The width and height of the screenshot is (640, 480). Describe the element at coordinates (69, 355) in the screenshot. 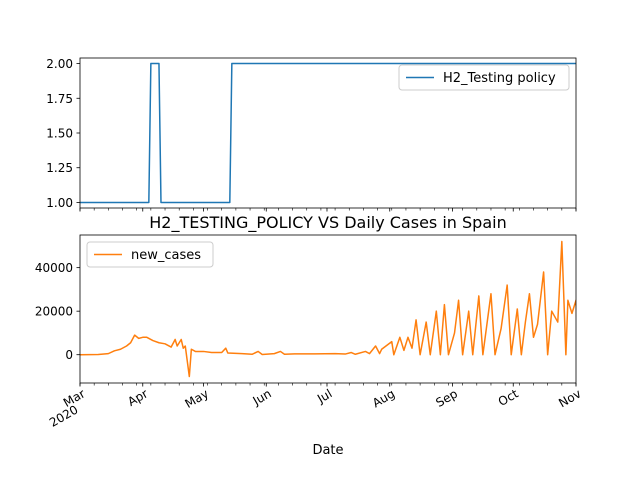

I see `bottom-y-tick-label: 0` at that location.